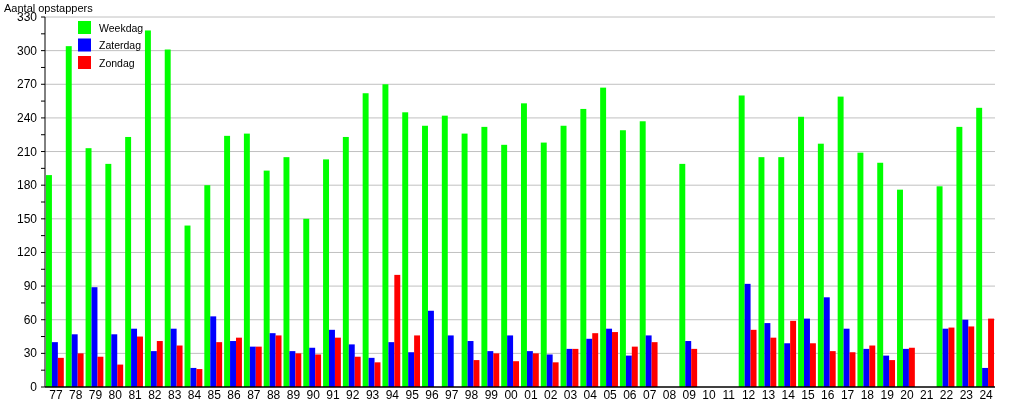 This screenshot has height=400, width=1015. What do you see at coordinates (27, 218) in the screenshot?
I see `y-tick-label: 150` at bounding box center [27, 218].